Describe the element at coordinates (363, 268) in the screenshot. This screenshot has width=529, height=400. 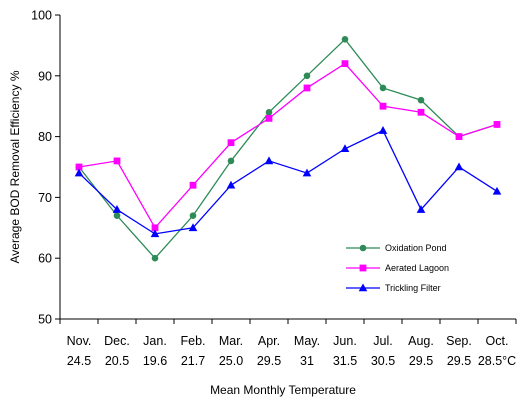
I see `legend-aerated-lagoon-point` at that location.